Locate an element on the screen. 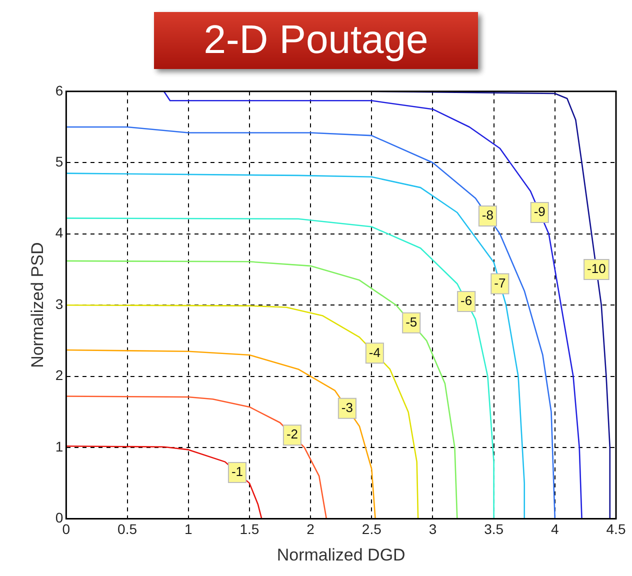 The height and width of the screenshot is (576, 632). y-tick-label: 1 is located at coordinates (59, 446).